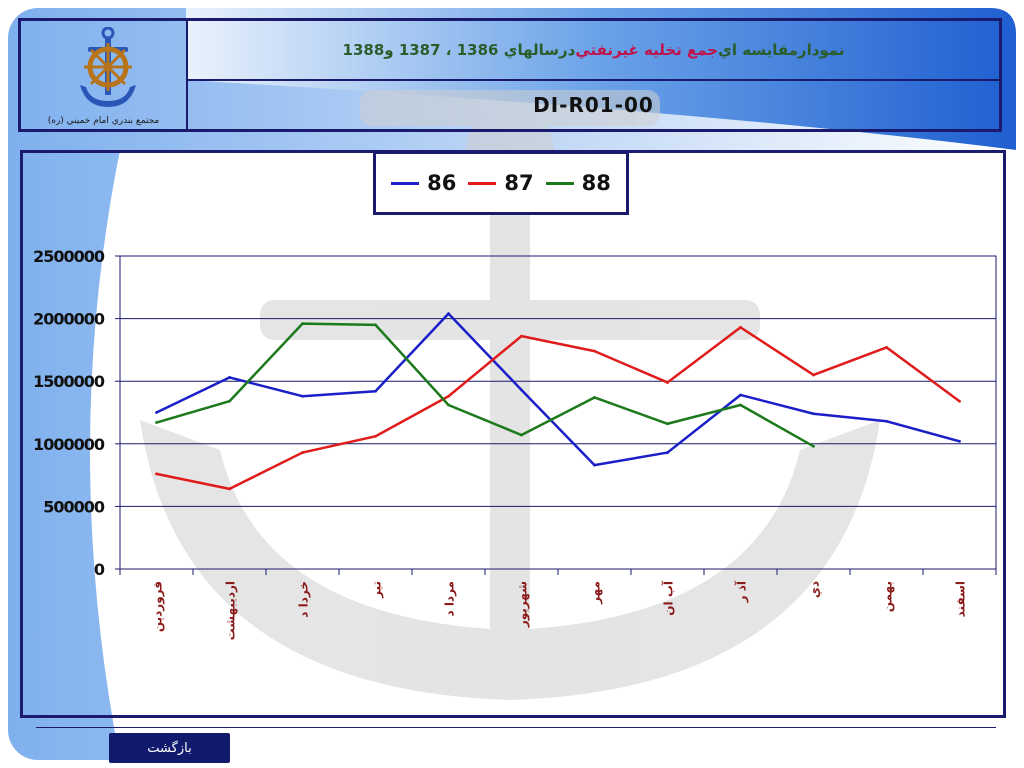  Describe the element at coordinates (158, 606) in the screenshot. I see `x-tick-label-0: فروردين` at that location.